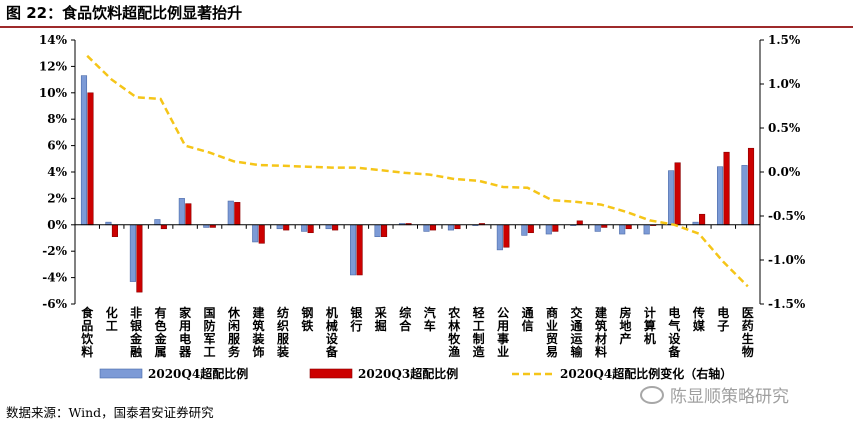 This screenshot has height=428, width=853. I want to click on left-axis: -6% -4% -2% 0% 2% 4% 6% 8% 10% 12% 14%, so click(57, 172).